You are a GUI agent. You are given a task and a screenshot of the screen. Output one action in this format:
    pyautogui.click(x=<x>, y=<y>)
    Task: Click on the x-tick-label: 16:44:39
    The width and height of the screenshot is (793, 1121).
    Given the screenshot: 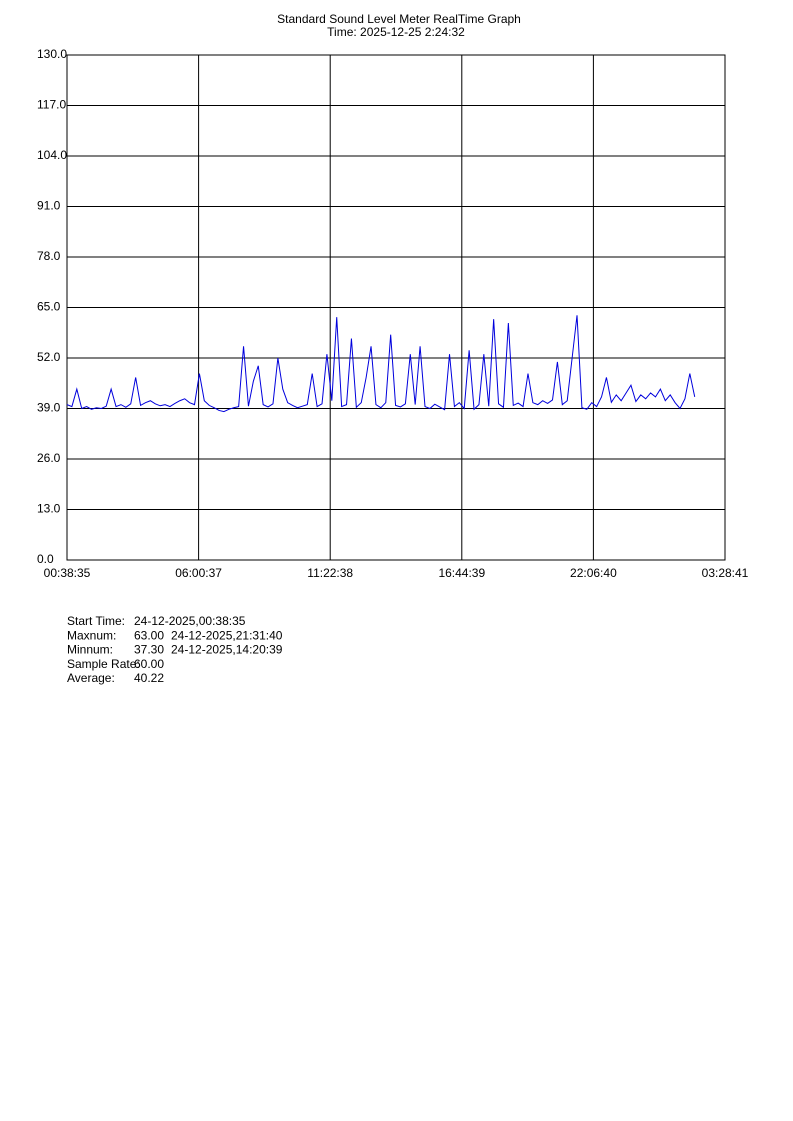 What is the action you would take?
    pyautogui.click(x=461, y=573)
    